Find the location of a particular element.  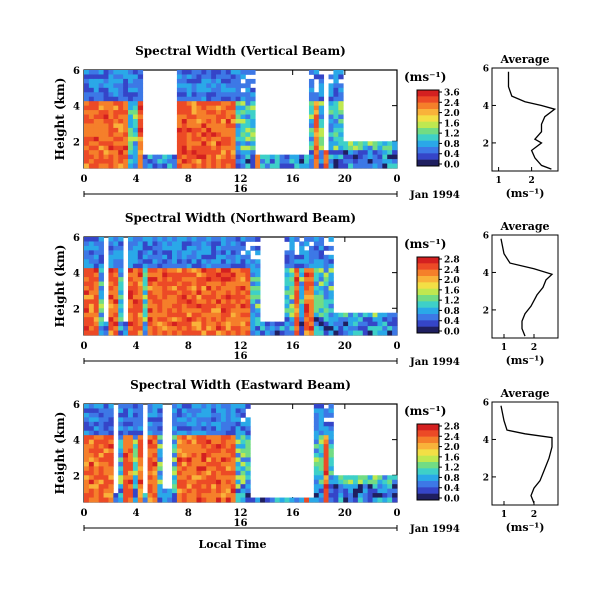

colorbar-swatch is located at coordinates (428, 163).